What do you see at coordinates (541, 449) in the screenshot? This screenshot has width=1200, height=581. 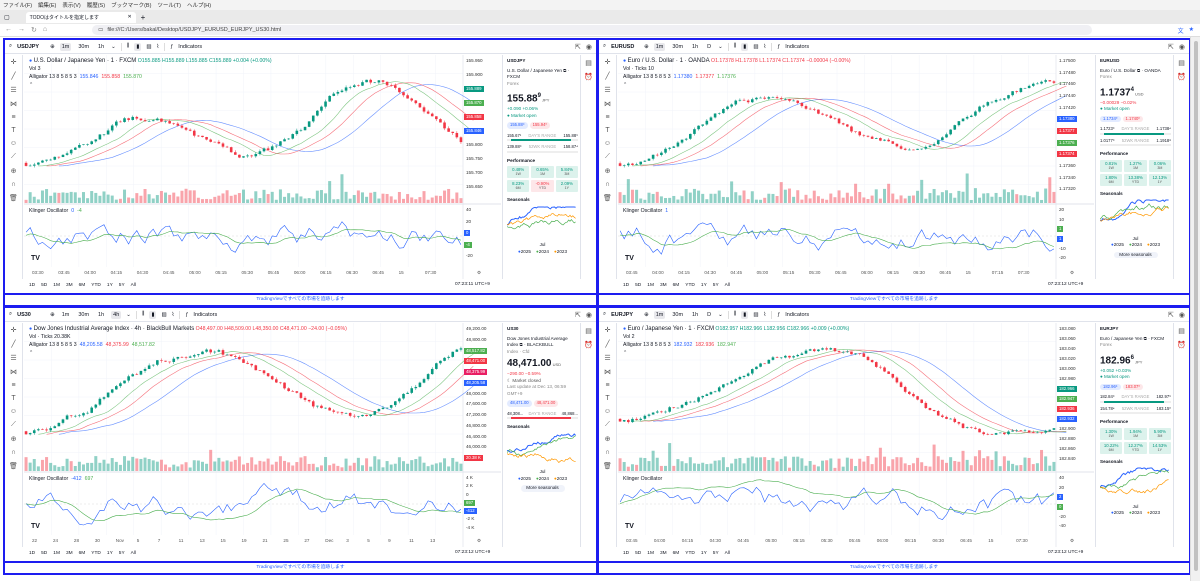 I see `seasonals-chart` at bounding box center [541, 449].